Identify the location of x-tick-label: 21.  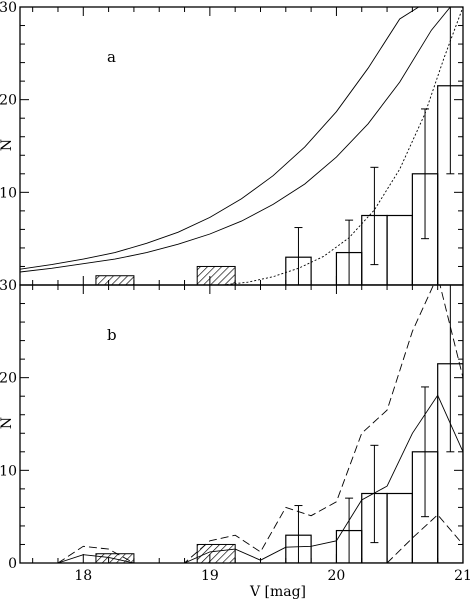
(463, 576).